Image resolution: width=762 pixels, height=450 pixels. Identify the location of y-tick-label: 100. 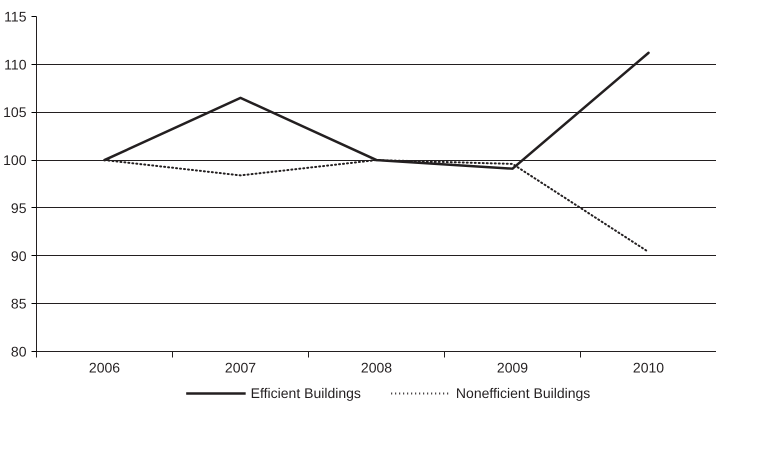
(15, 160).